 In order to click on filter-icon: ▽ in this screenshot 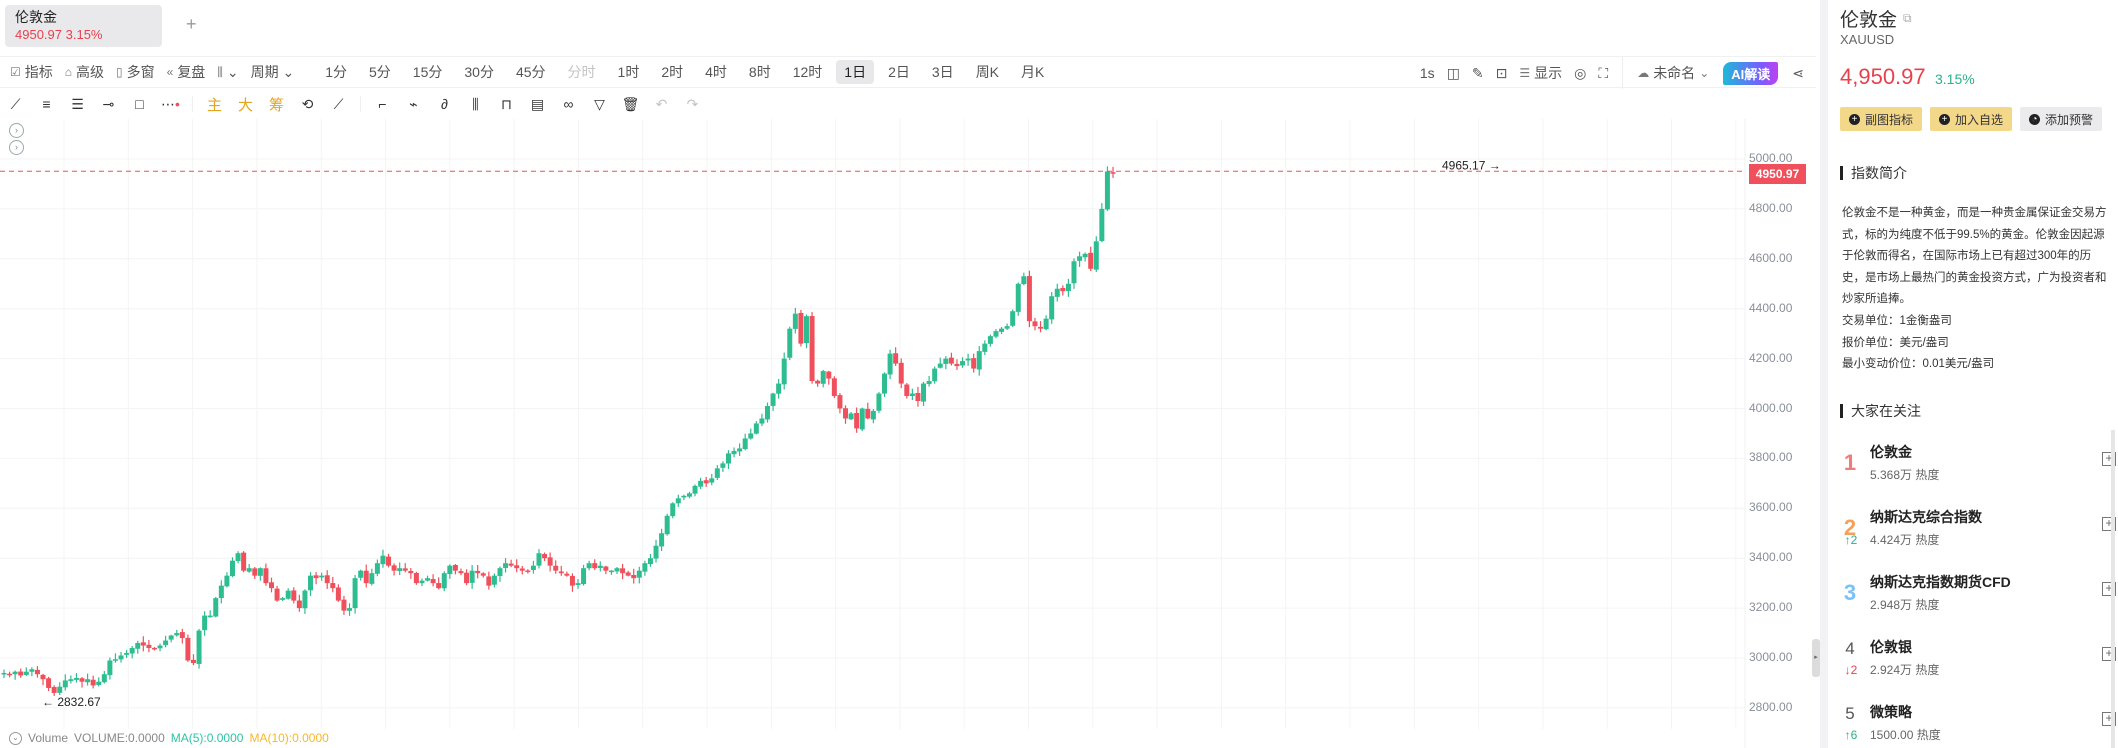, I will do `click(599, 103)`.